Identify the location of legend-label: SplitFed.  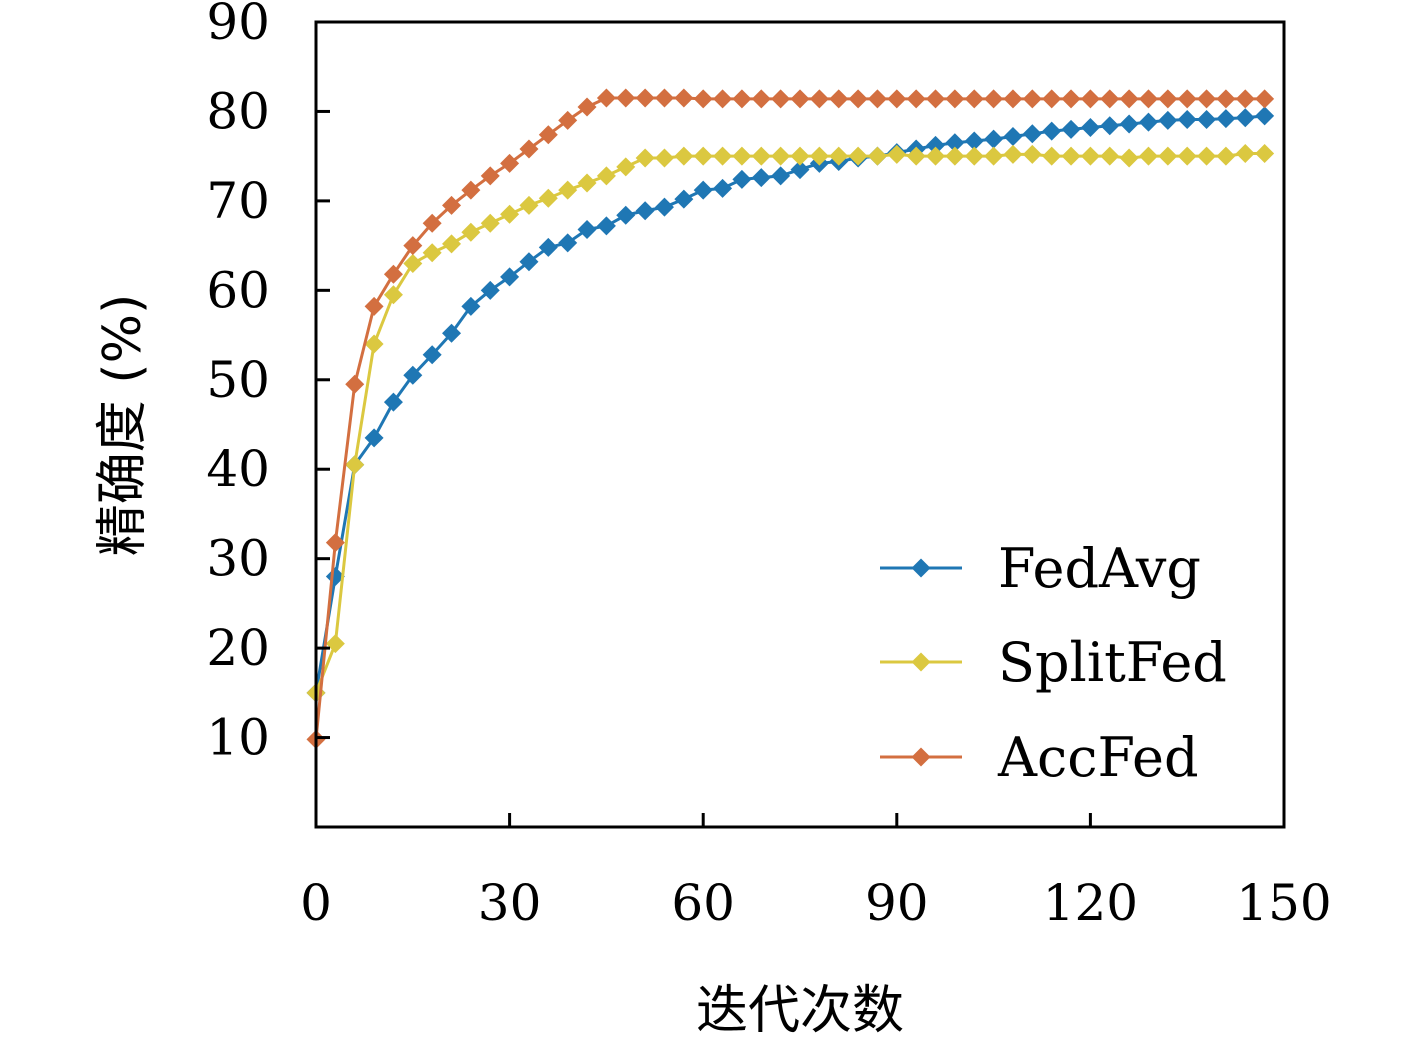
(1112, 662).